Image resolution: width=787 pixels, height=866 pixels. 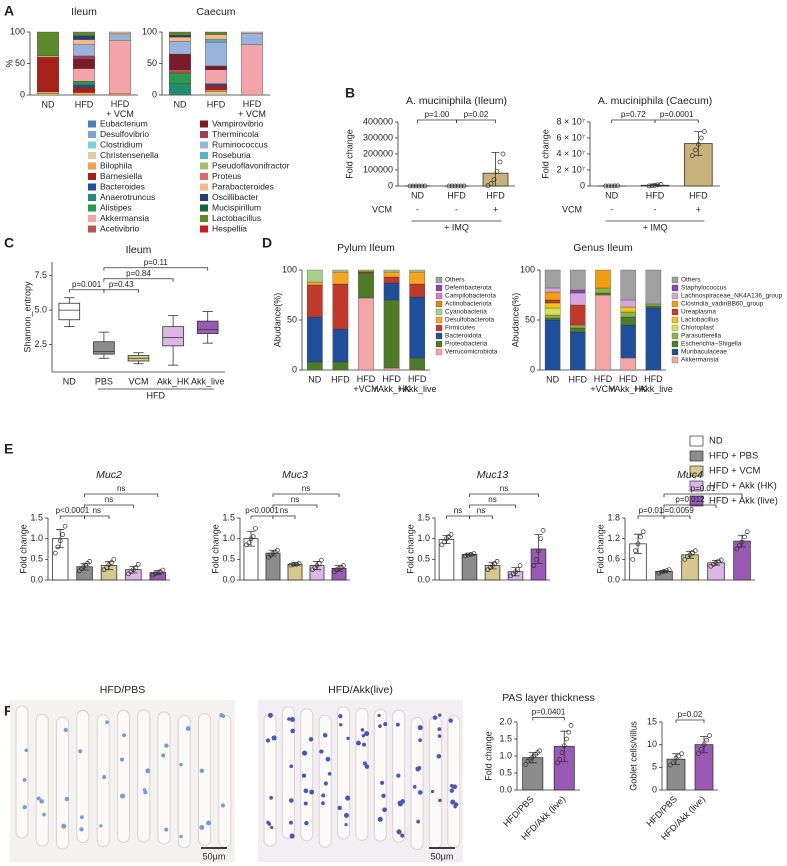 What do you see at coordinates (570, 137) in the screenshot?
I see `y-tick-label: 6 × 10⁷` at bounding box center [570, 137].